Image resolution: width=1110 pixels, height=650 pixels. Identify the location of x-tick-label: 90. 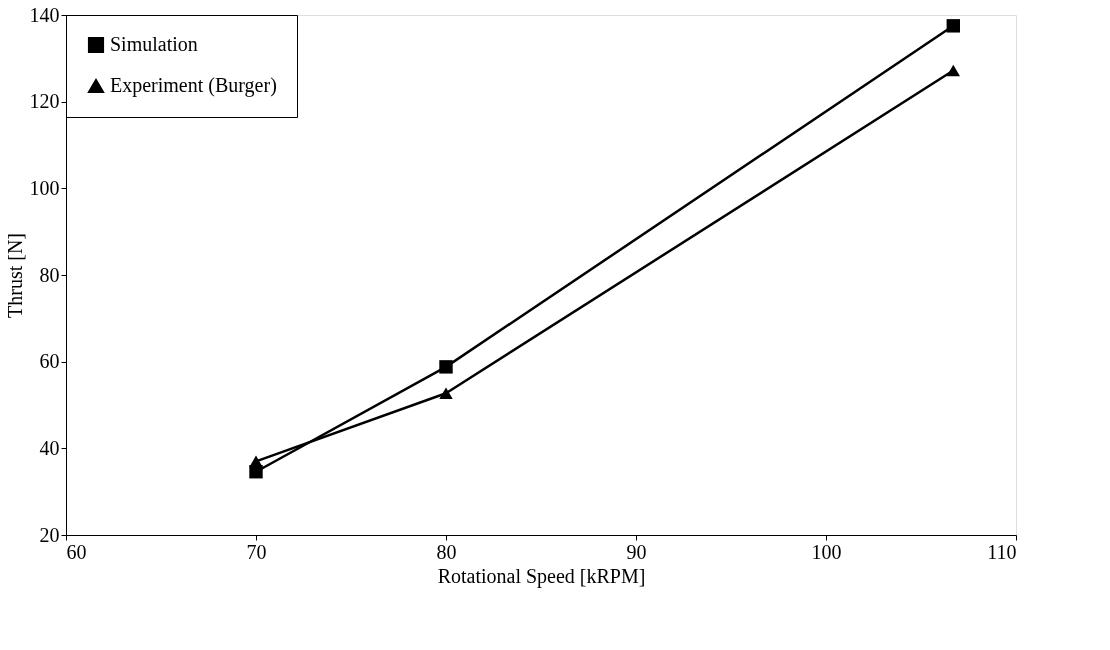
(636, 551).